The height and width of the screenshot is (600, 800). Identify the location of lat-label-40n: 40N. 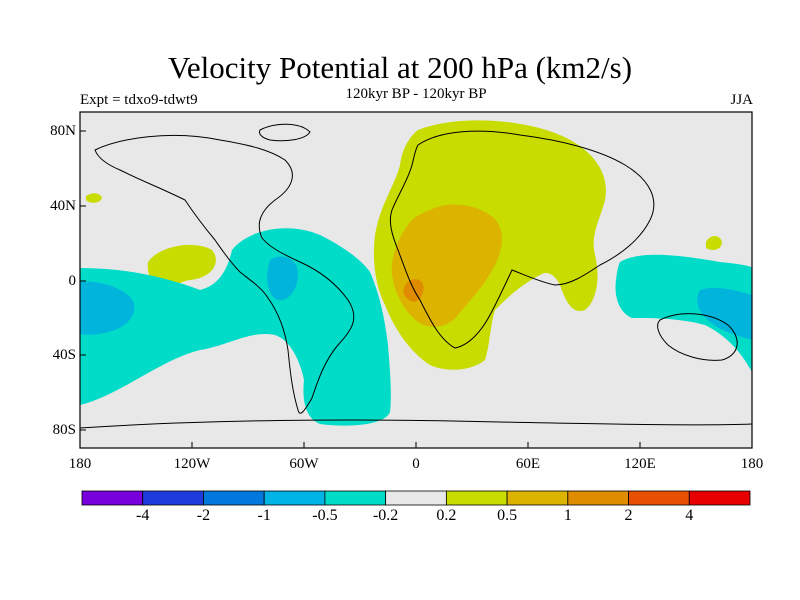
(63, 206).